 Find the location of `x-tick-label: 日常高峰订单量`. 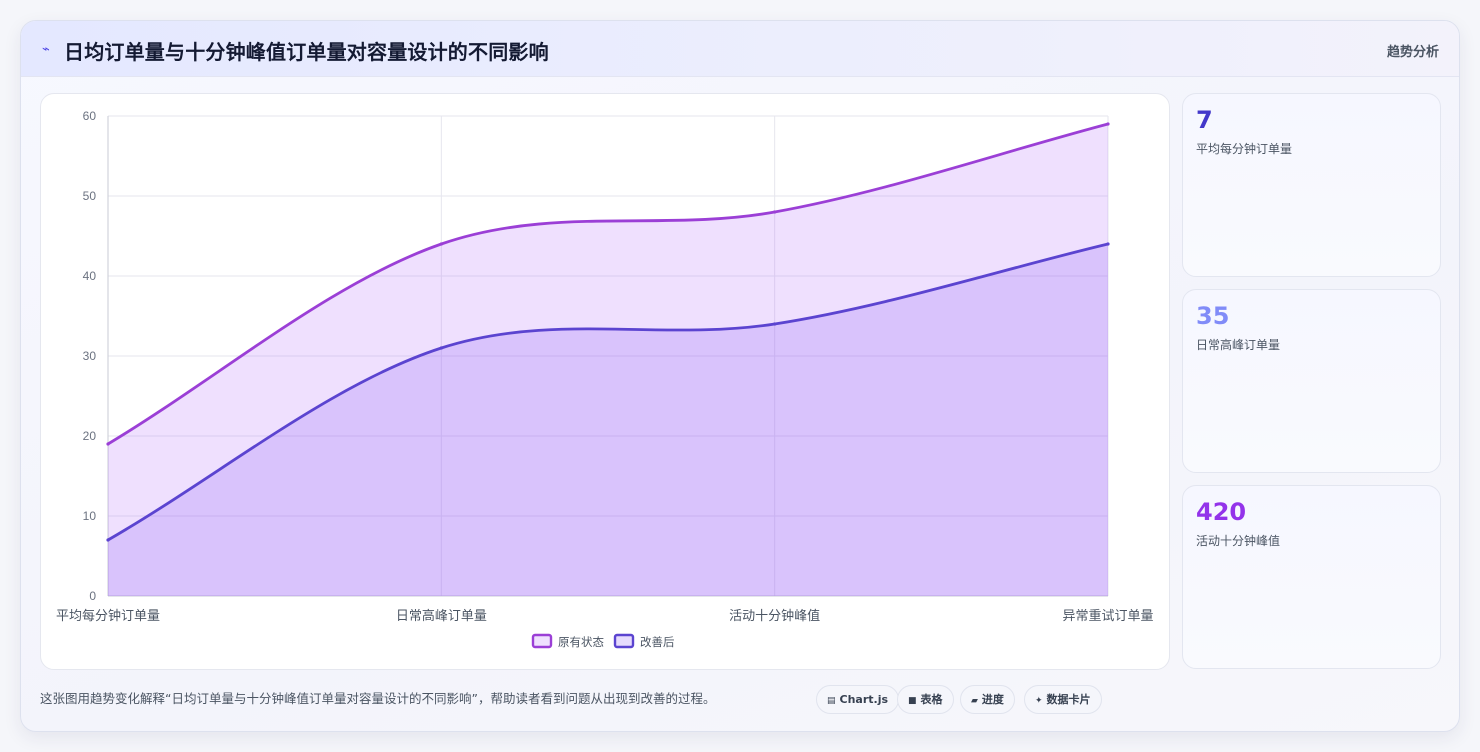

x-tick-label: 日常高峰订单量 is located at coordinates (441, 616).